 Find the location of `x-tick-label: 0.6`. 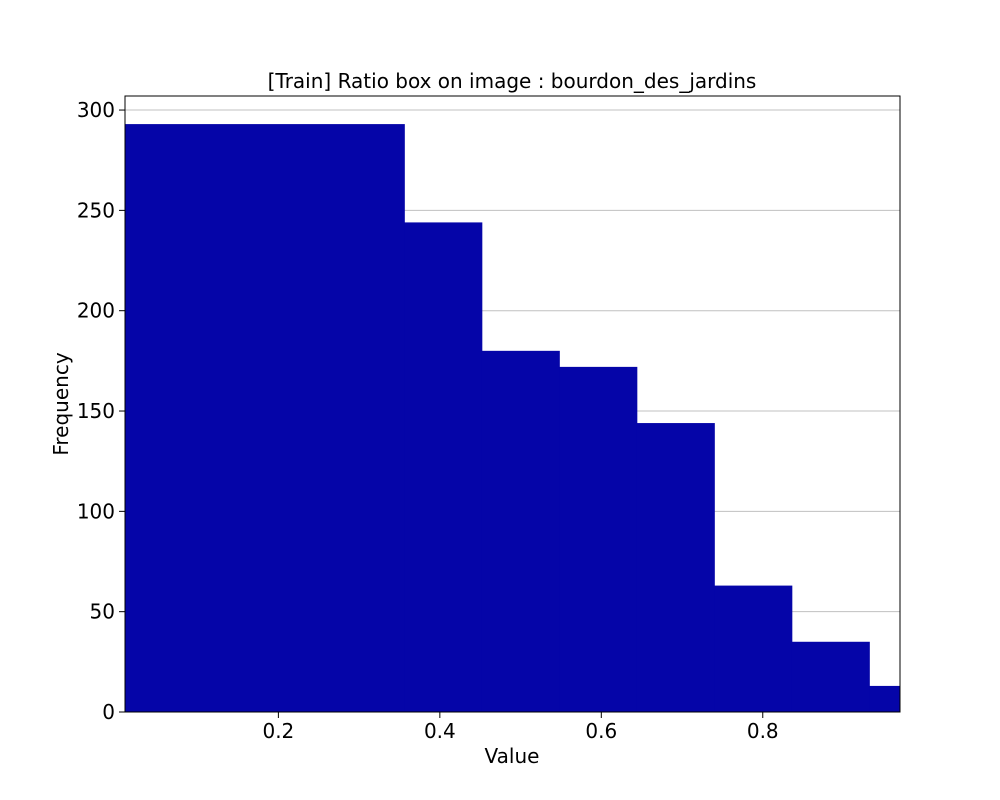

x-tick-label: 0.6 is located at coordinates (601, 731).